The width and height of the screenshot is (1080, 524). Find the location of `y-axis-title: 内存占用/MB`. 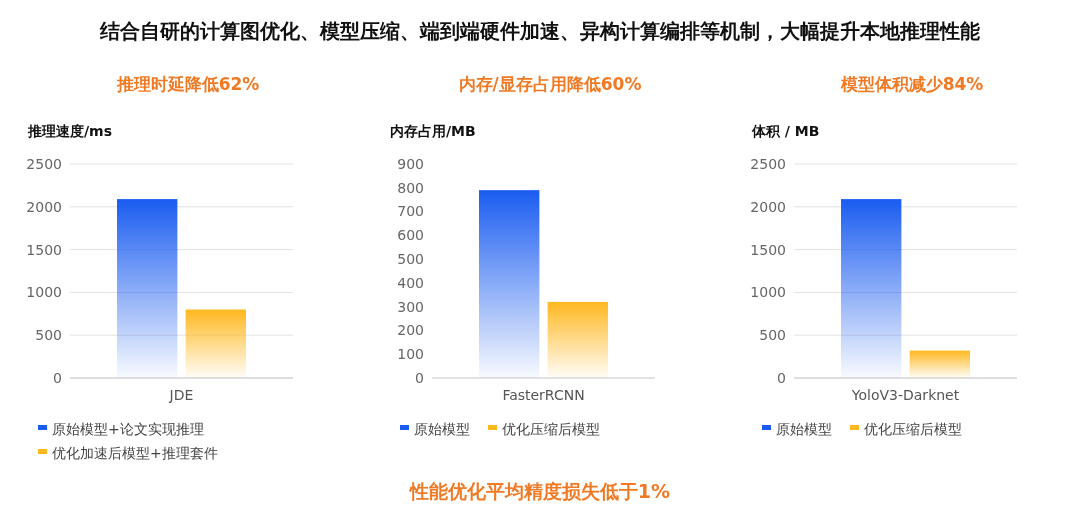

y-axis-title: 内存占用/MB is located at coordinates (433, 131).